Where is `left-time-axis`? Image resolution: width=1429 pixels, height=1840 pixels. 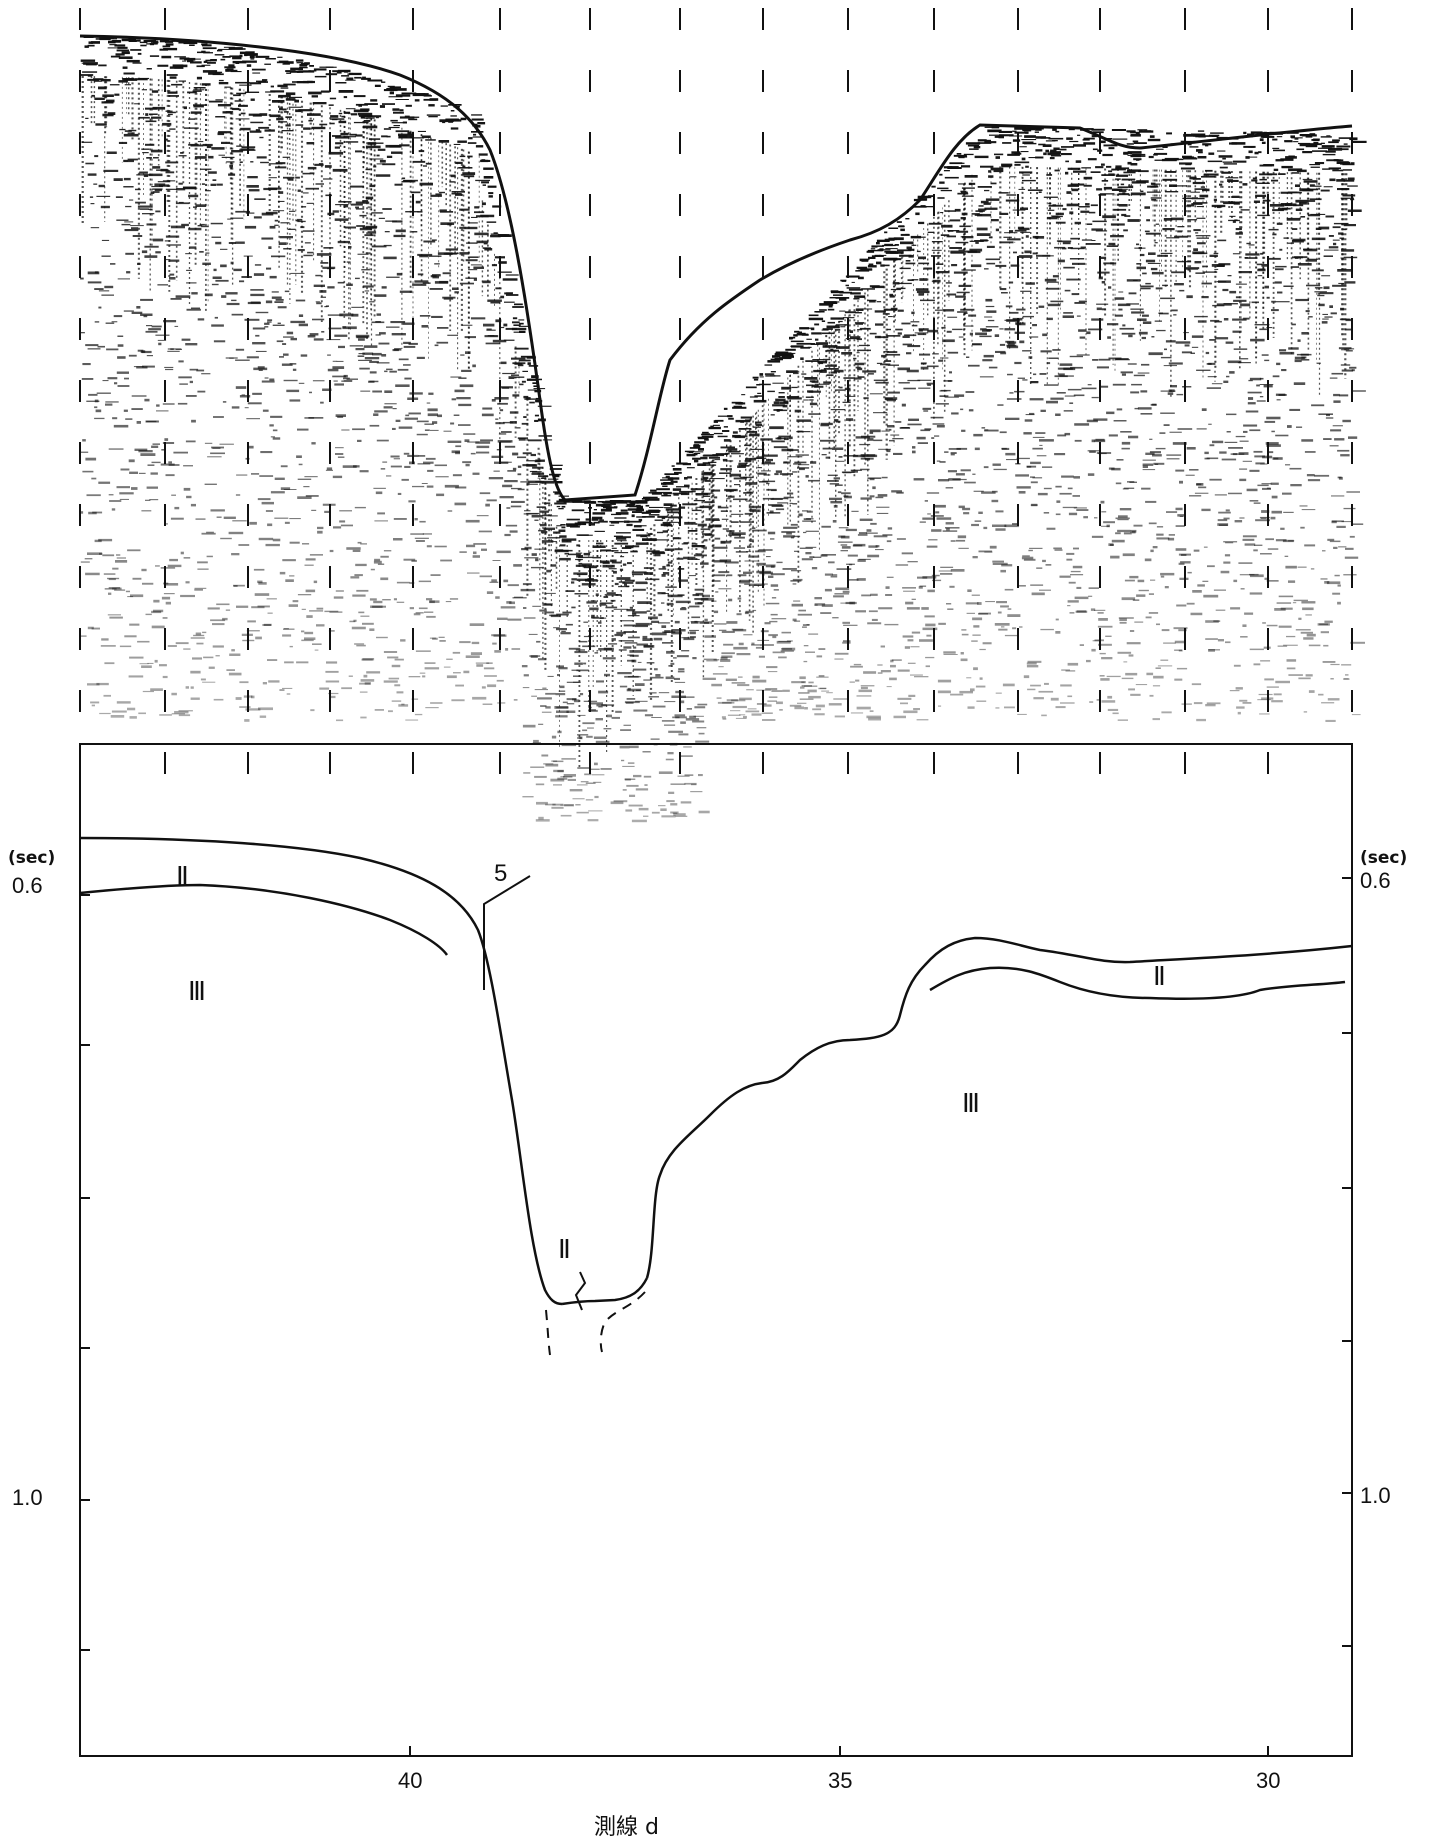
left-time-axis is located at coordinates (85, 1272).